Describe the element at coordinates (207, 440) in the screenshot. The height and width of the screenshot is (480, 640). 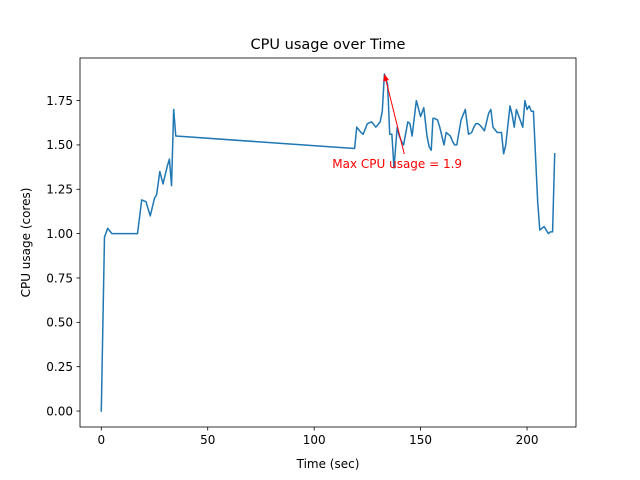
I see `x-tick-label: 50` at that location.